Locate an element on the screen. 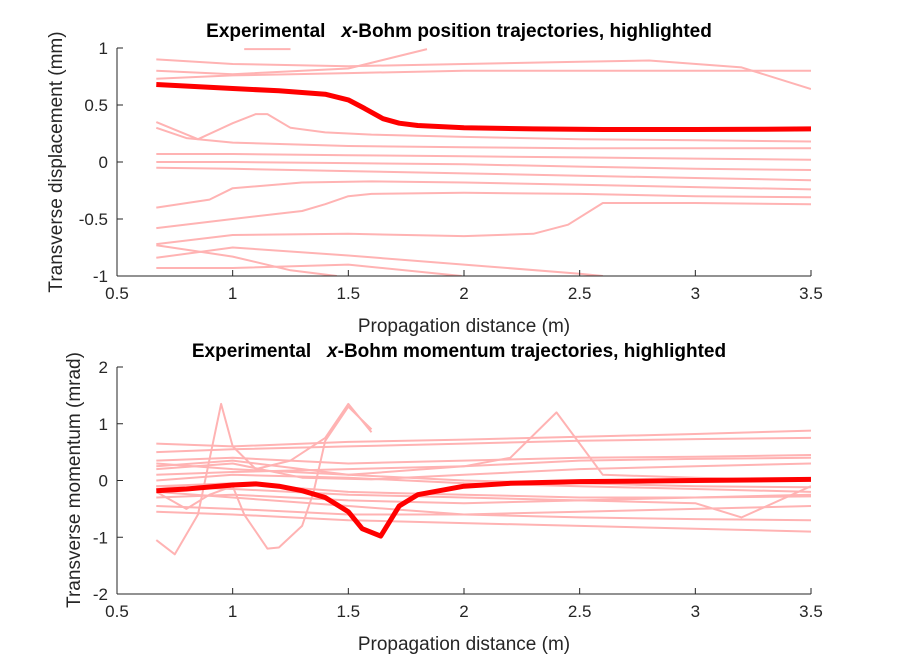 Image resolution: width=897 pixels, height=668 pixels. y-tick-label: 2 is located at coordinates (103, 367).